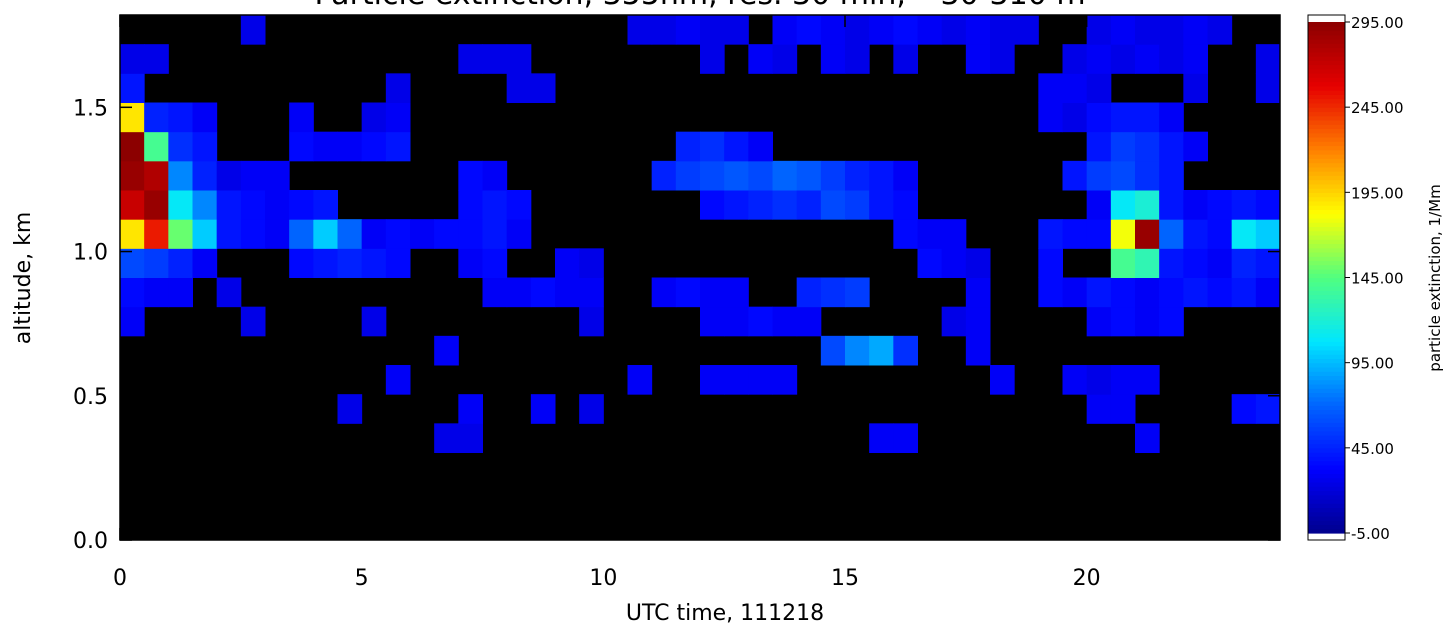 This screenshot has width=1450, height=638. Describe the element at coordinates (1377, 108) in the screenshot. I see `colorbar-tick-label: 245.00` at that location.